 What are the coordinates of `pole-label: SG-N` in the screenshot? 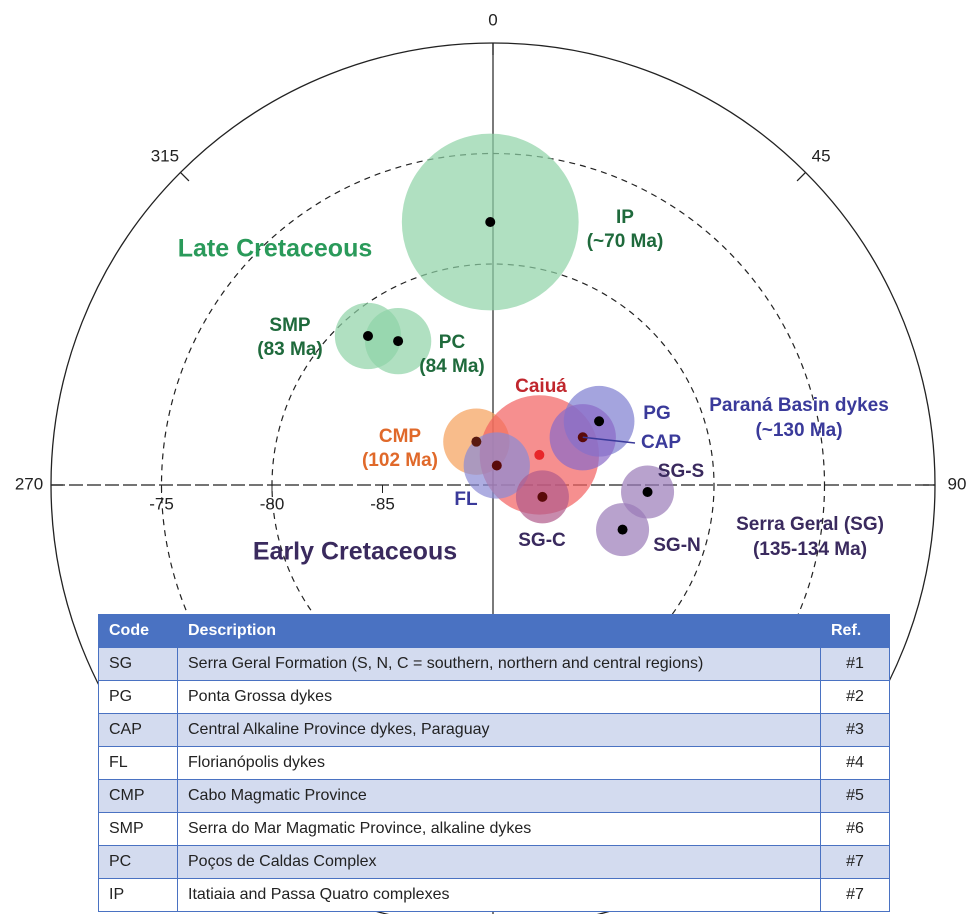 It's located at (677, 545).